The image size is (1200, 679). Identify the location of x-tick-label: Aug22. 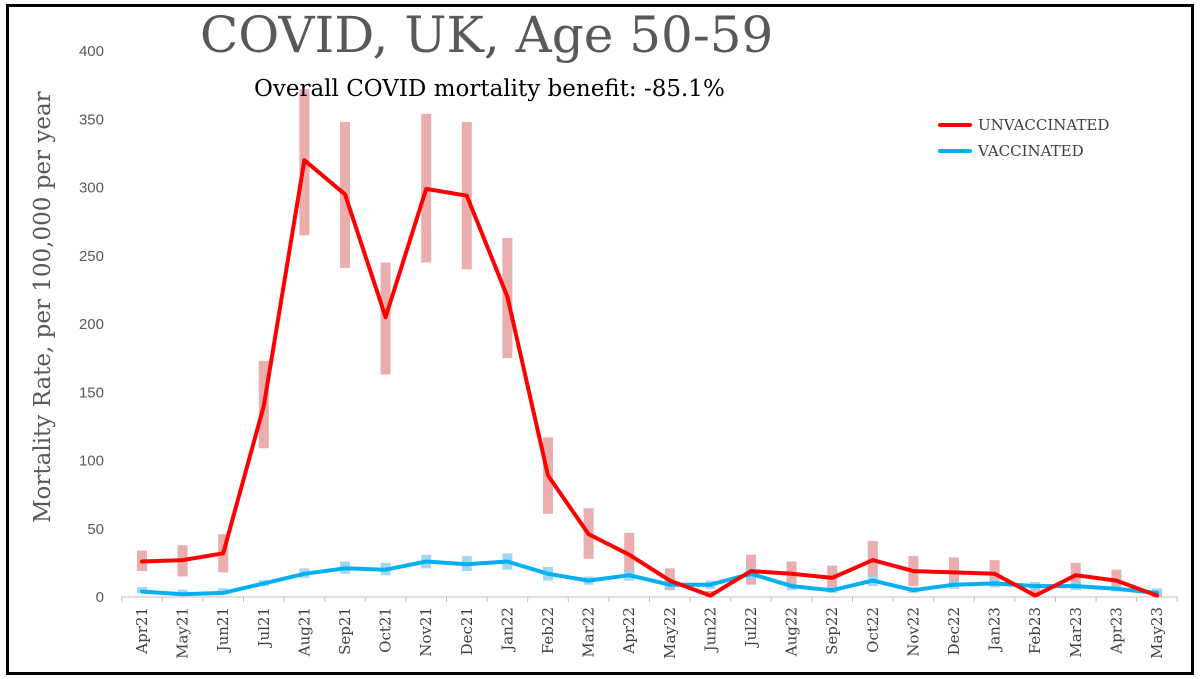
(792, 632).